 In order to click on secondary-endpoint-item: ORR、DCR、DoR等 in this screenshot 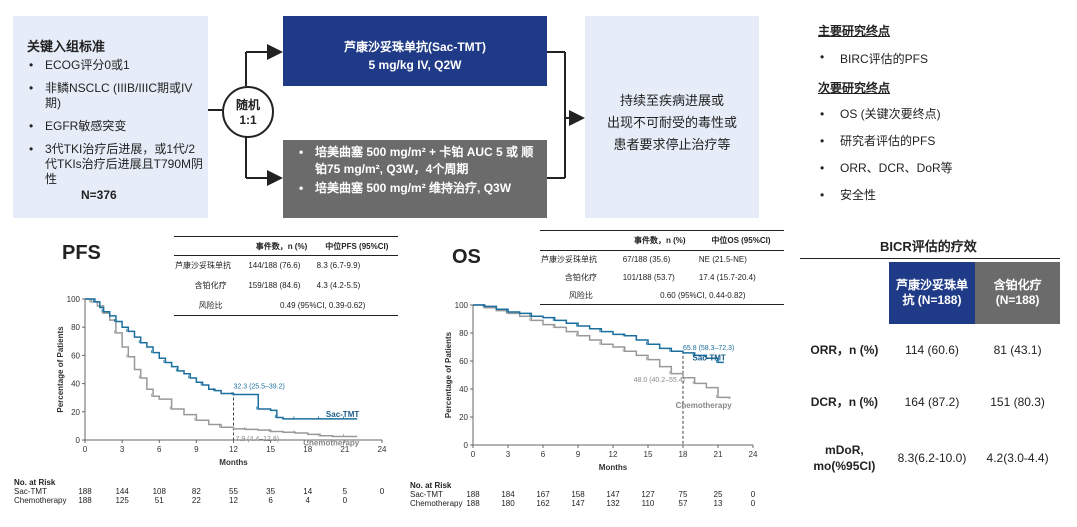, I will do `click(938, 168)`.